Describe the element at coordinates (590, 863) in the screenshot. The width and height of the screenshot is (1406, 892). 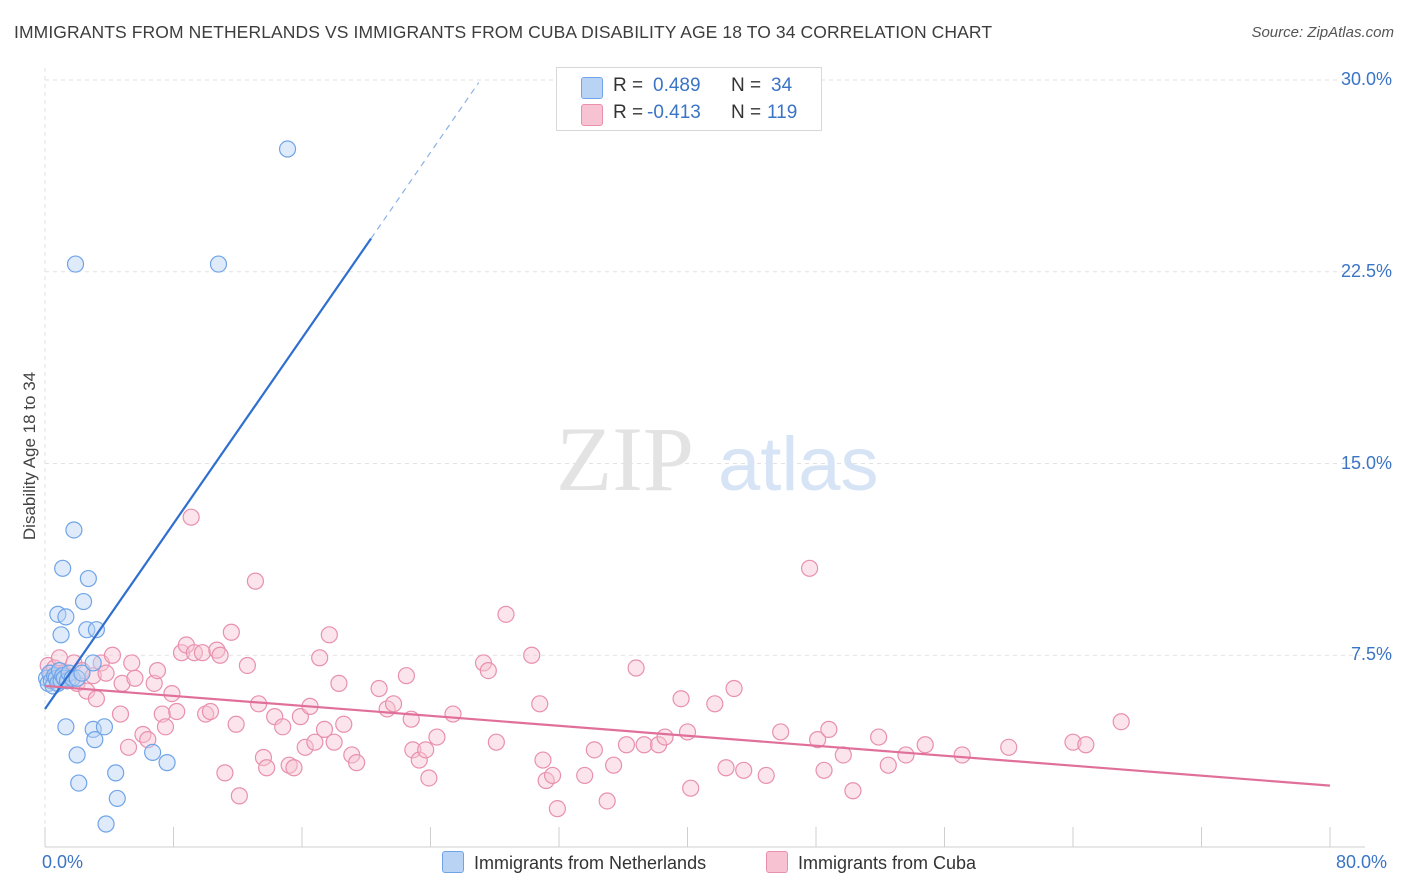
I see `bottom-legend-netherlands-label: Immigrants from Netherlands` at that location.